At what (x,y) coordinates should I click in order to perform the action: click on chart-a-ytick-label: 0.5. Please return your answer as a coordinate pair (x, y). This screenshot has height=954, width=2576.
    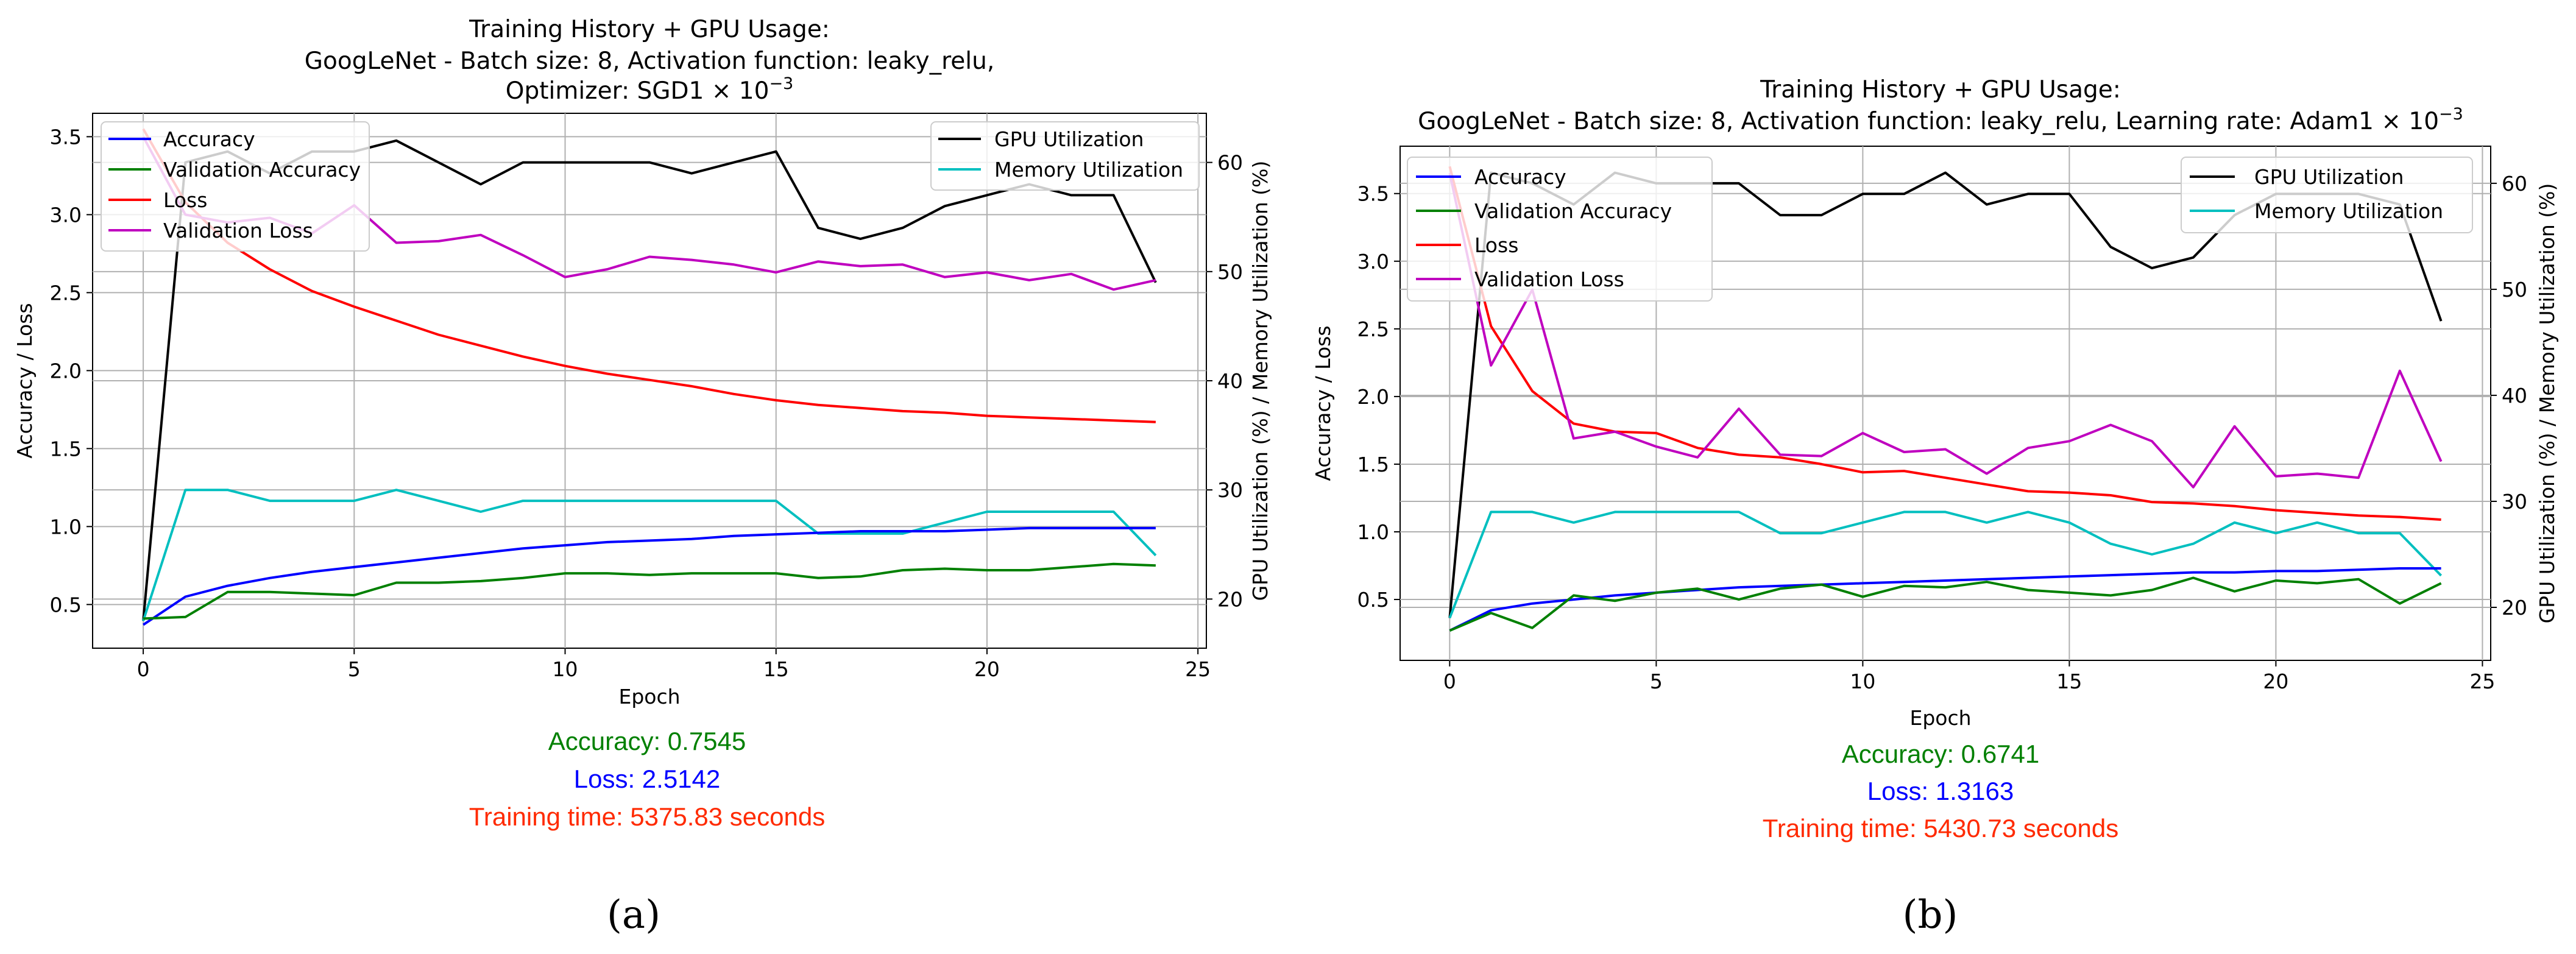
    Looking at the image, I should click on (66, 605).